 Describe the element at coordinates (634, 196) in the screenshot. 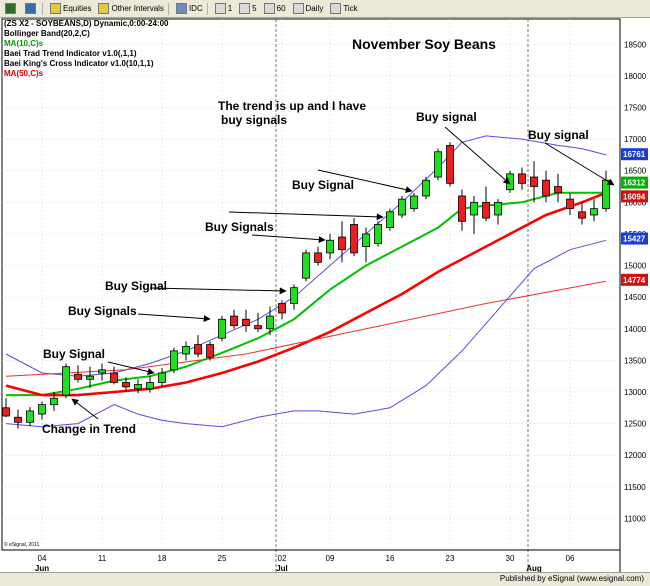

I see `price-tag-label: 16094` at that location.